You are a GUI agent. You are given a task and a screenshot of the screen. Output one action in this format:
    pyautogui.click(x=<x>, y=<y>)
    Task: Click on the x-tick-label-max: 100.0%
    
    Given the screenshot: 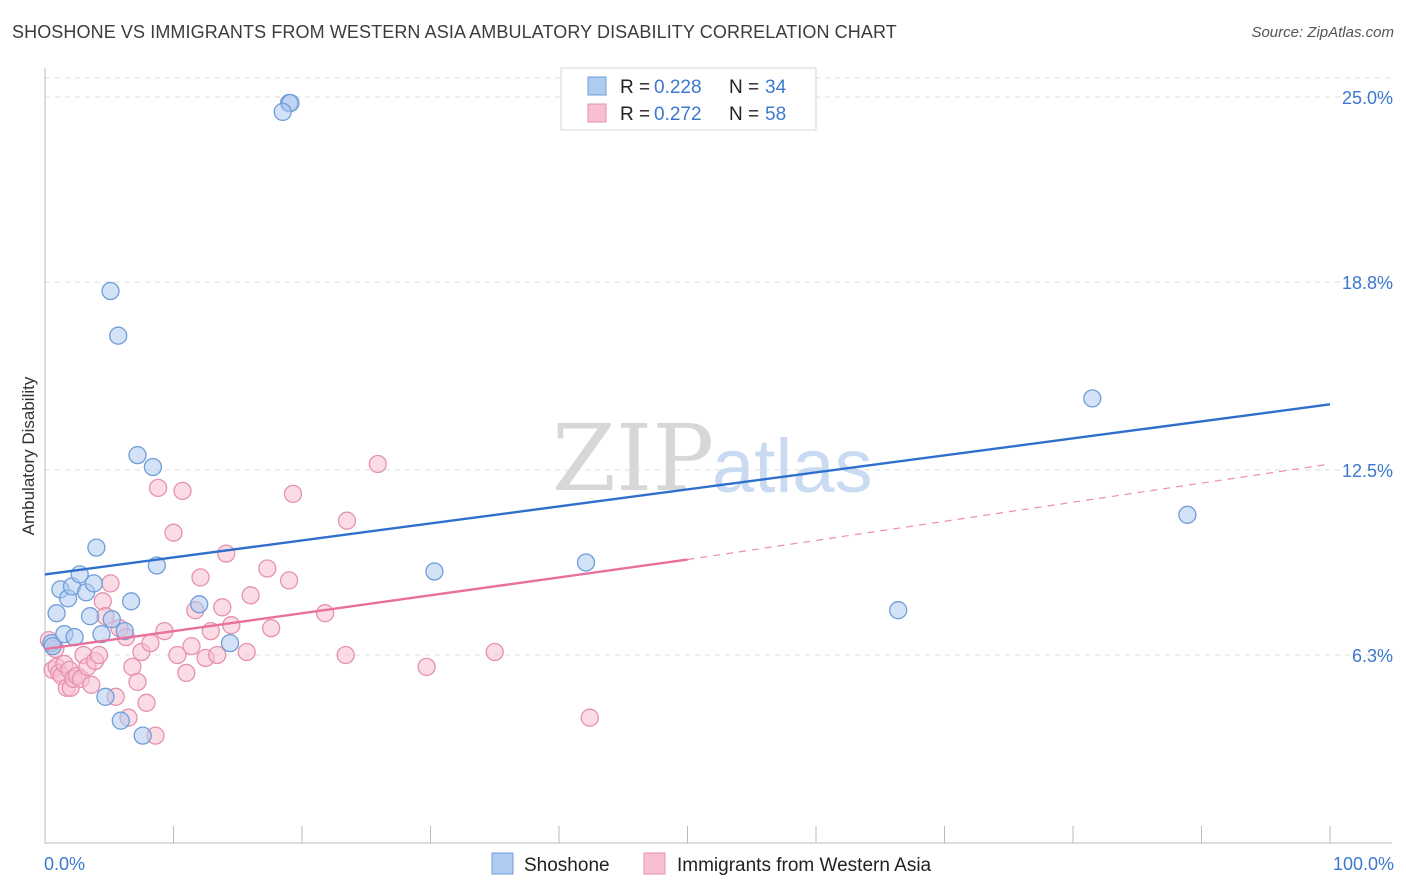 What is the action you would take?
    pyautogui.click(x=1363, y=864)
    